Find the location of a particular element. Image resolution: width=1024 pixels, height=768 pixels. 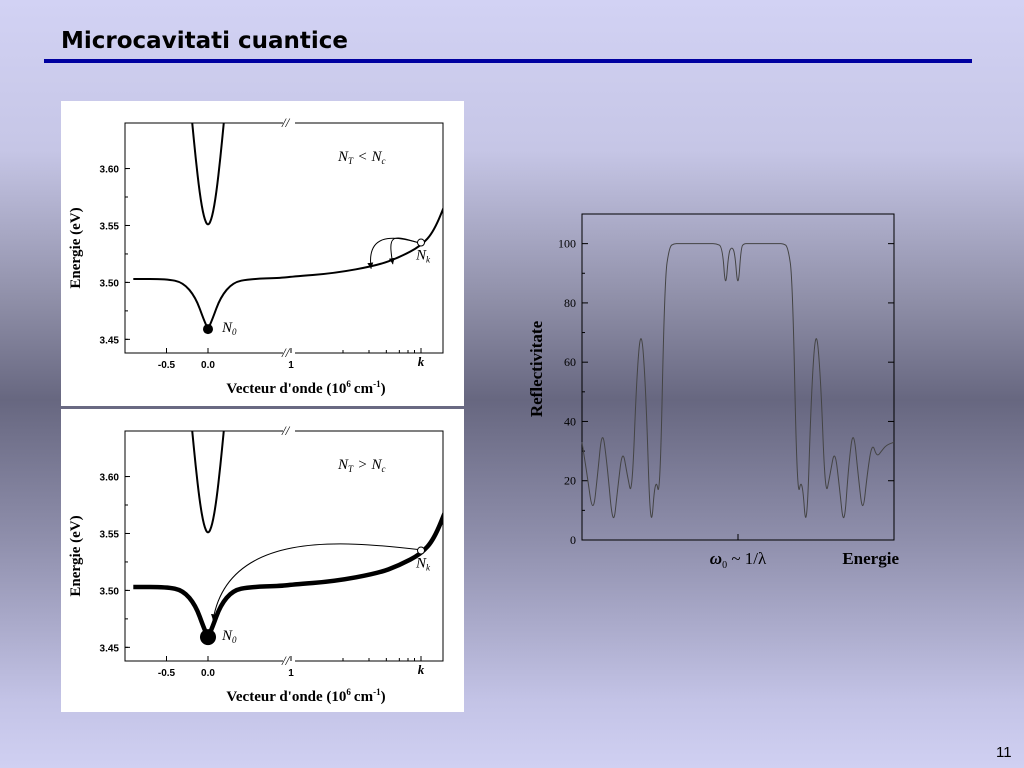

y-tick-label: 0 is located at coordinates (573, 540).